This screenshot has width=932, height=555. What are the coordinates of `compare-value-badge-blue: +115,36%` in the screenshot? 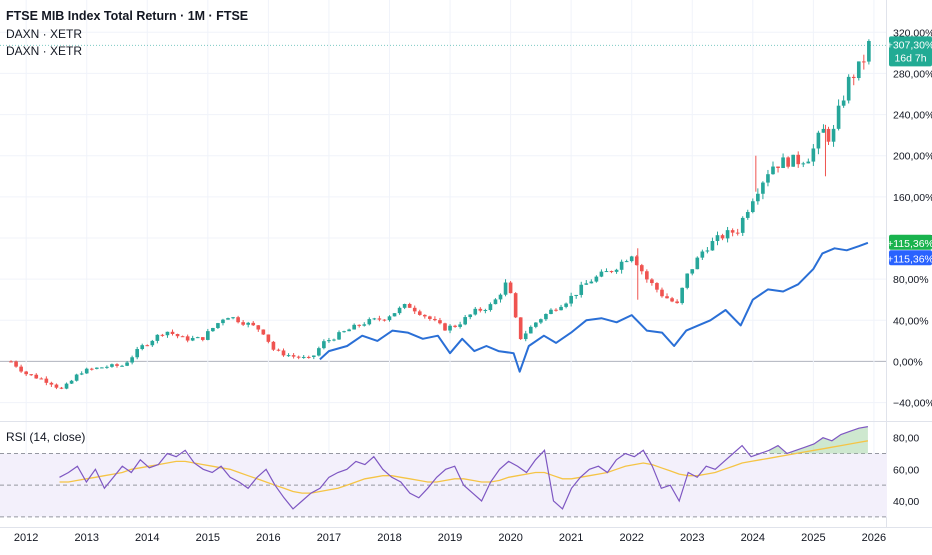 It's located at (909, 258).